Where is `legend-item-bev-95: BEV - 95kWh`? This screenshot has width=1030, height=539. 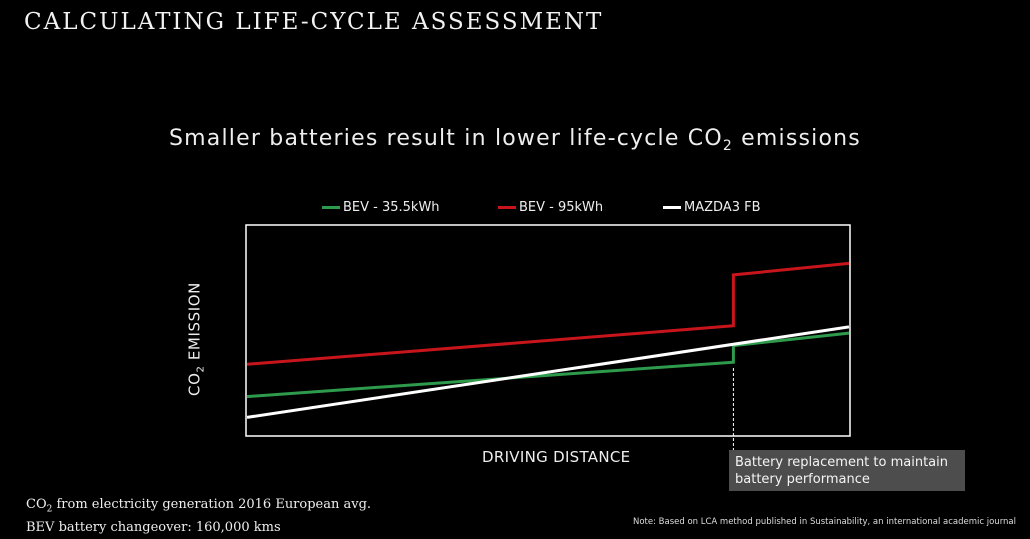
legend-item-bev-95: BEV - 95kWh is located at coordinates (550, 207).